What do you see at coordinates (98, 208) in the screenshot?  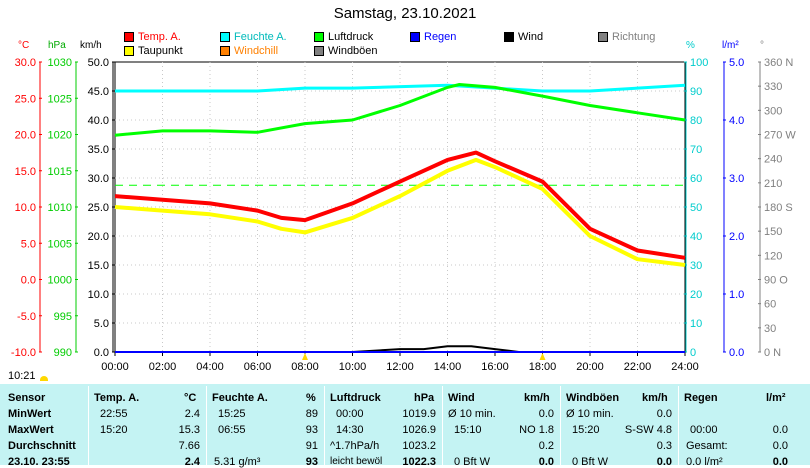 I see `wind-tick-label: 25.0` at bounding box center [98, 208].